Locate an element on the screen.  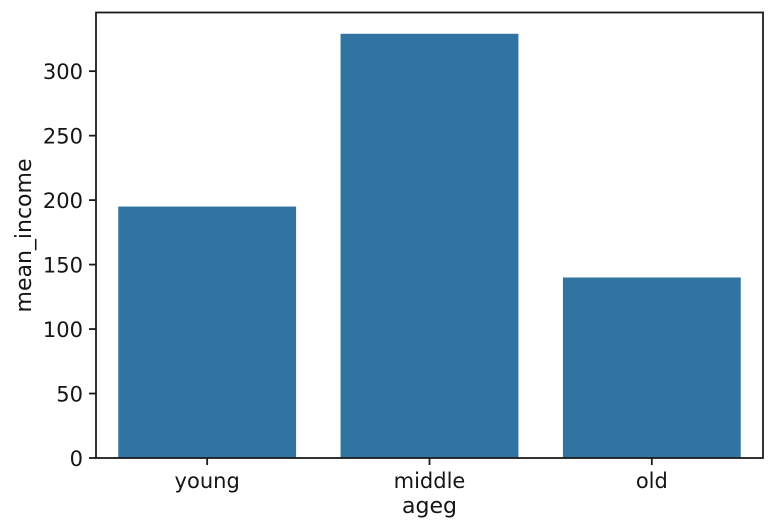
x-axis-ticks: young middle old is located at coordinates (421, 475).